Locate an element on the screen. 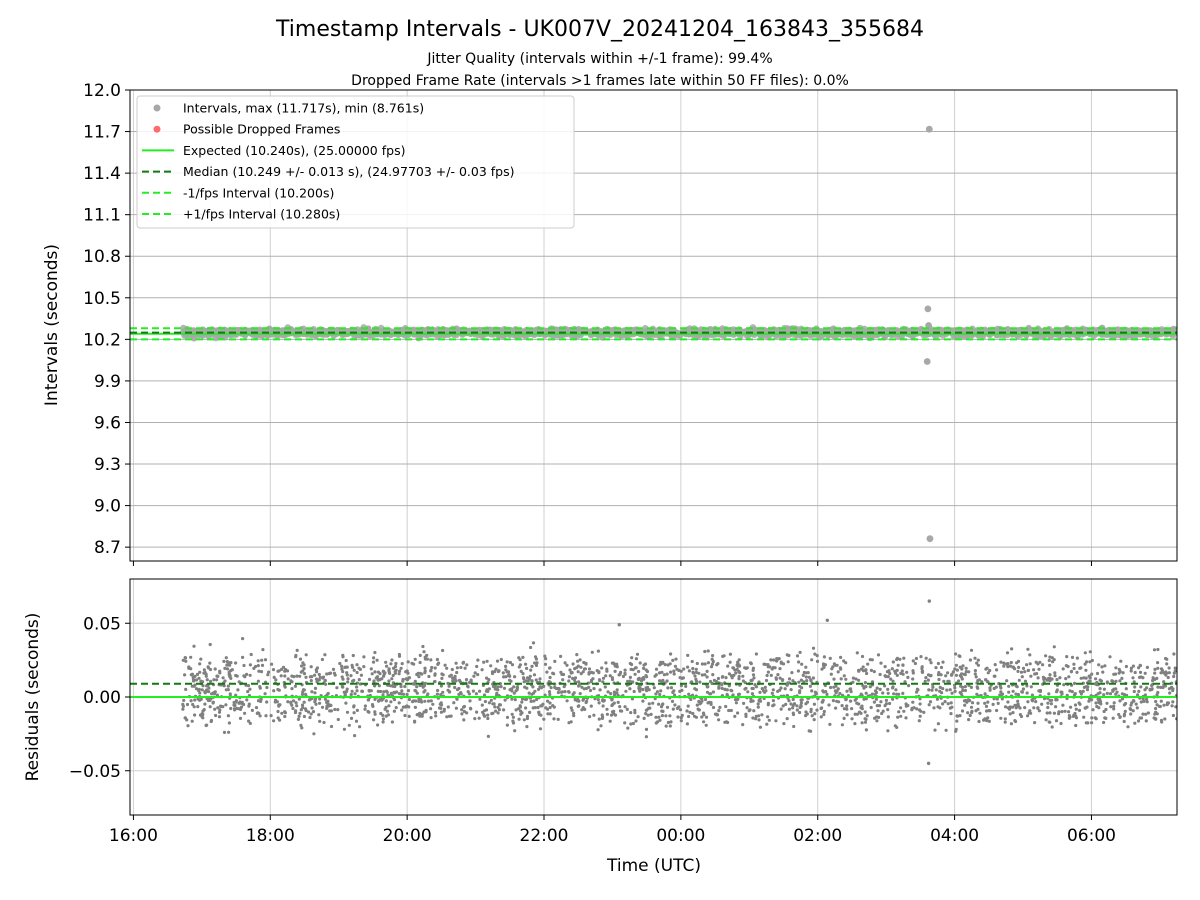 This screenshot has width=1200, height=900. top-y-tick-label: 12.0 is located at coordinates (102, 91).